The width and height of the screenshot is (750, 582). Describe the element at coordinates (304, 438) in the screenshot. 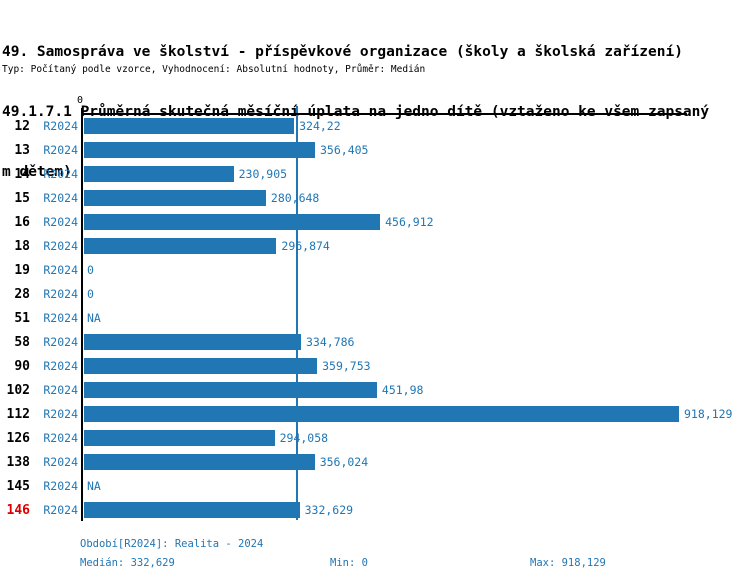

I see `bar-value-label: 294,058` at that location.